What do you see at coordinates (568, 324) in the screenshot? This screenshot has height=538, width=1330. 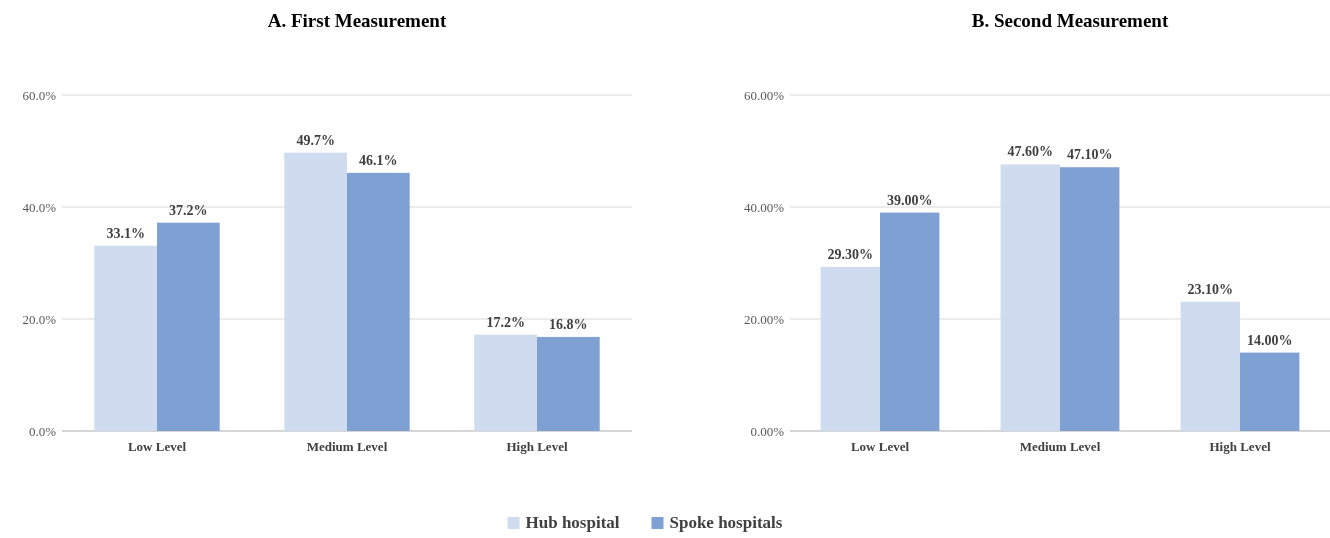 I see `data-label: 16.8%` at bounding box center [568, 324].